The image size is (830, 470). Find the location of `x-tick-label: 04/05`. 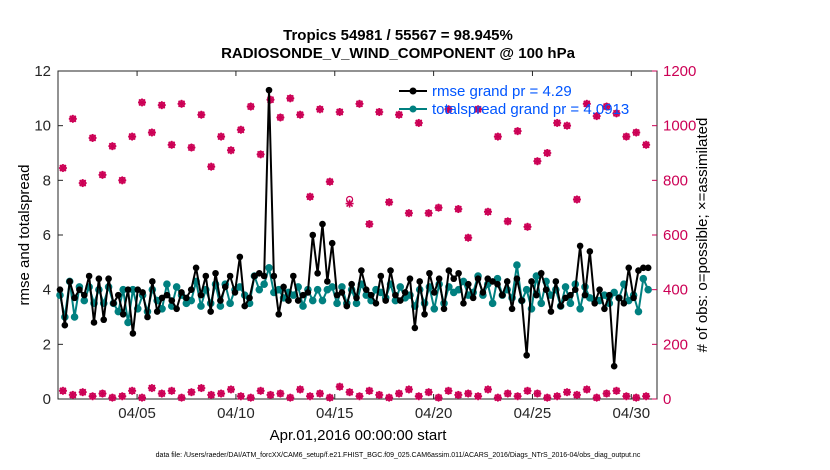

x-tick-label: 04/05 is located at coordinates (137, 413).